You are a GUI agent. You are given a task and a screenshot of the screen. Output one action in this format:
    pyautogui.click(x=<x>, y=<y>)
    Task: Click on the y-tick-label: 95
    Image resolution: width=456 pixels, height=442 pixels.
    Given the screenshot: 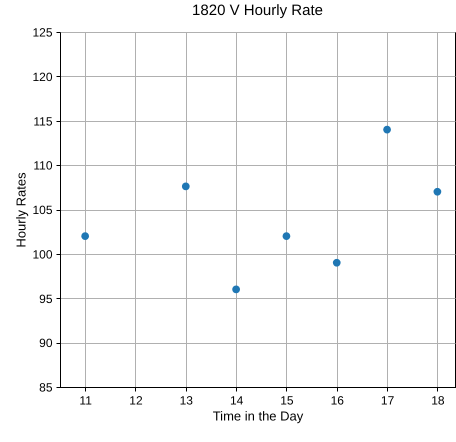 What is the action you would take?
    pyautogui.click(x=46, y=299)
    